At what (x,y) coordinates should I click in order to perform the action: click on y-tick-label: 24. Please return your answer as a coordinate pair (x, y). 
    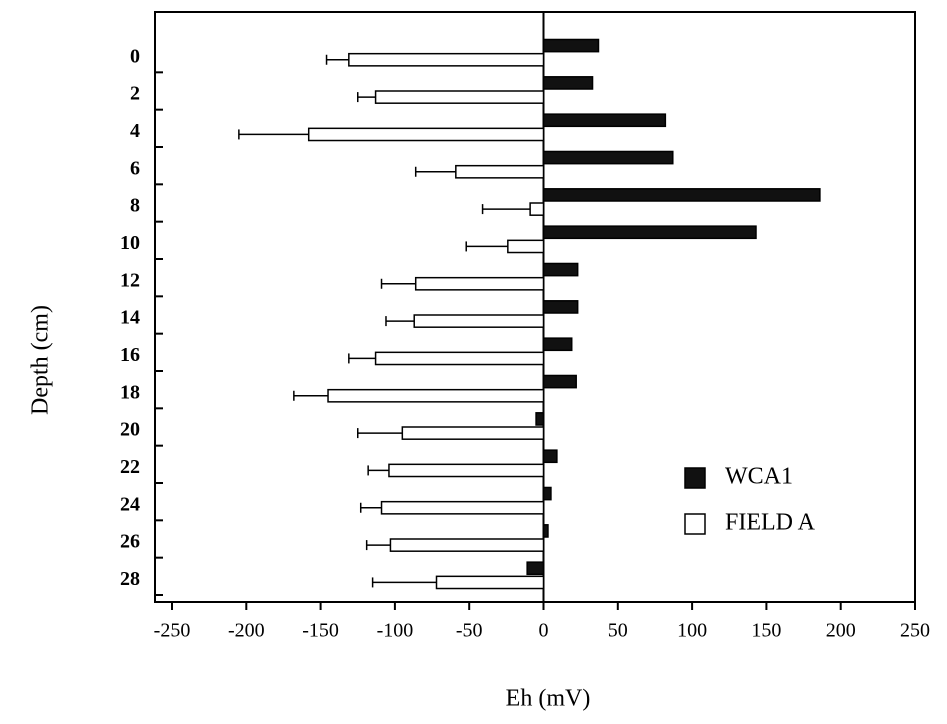
    Looking at the image, I should click on (130, 504).